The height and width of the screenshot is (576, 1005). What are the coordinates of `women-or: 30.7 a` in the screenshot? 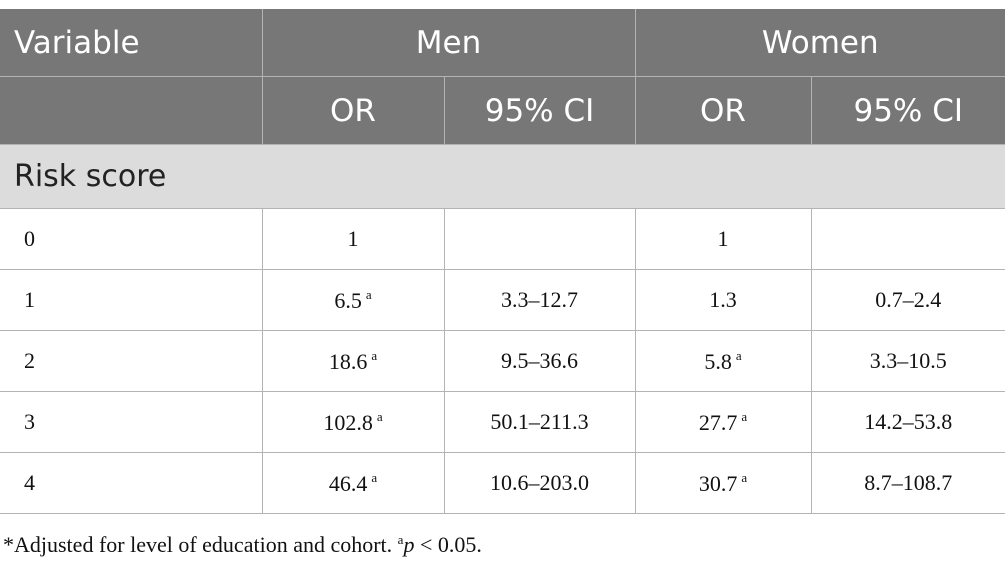 It's located at (723, 483).